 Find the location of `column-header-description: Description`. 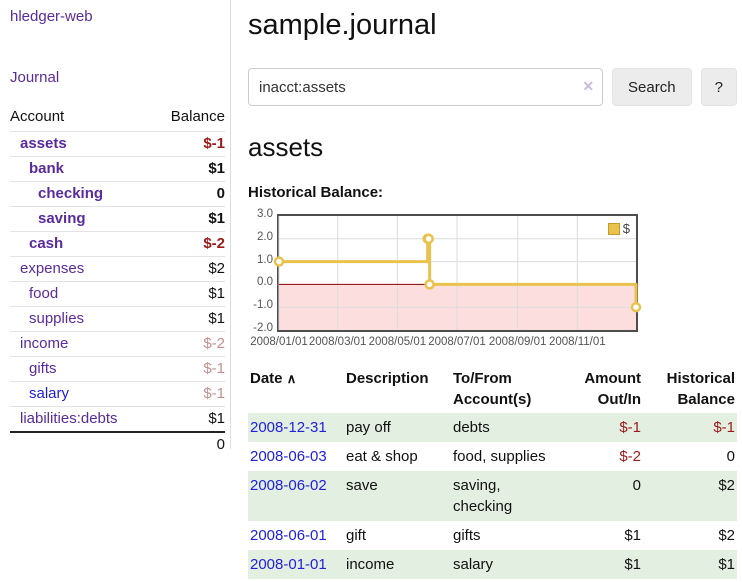

column-header-description: Description is located at coordinates (387, 378).